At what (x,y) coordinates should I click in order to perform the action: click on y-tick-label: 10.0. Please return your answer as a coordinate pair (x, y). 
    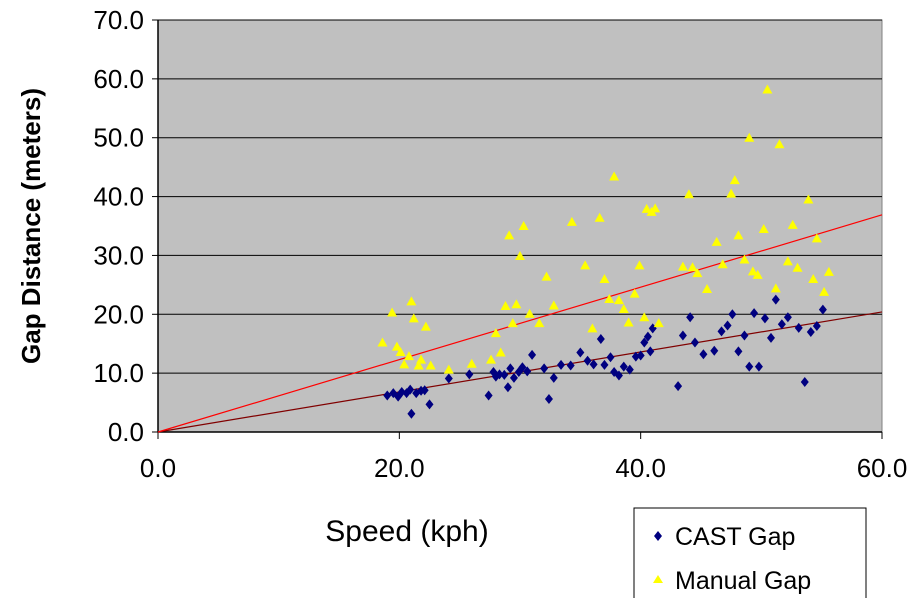
    Looking at the image, I should click on (118, 373).